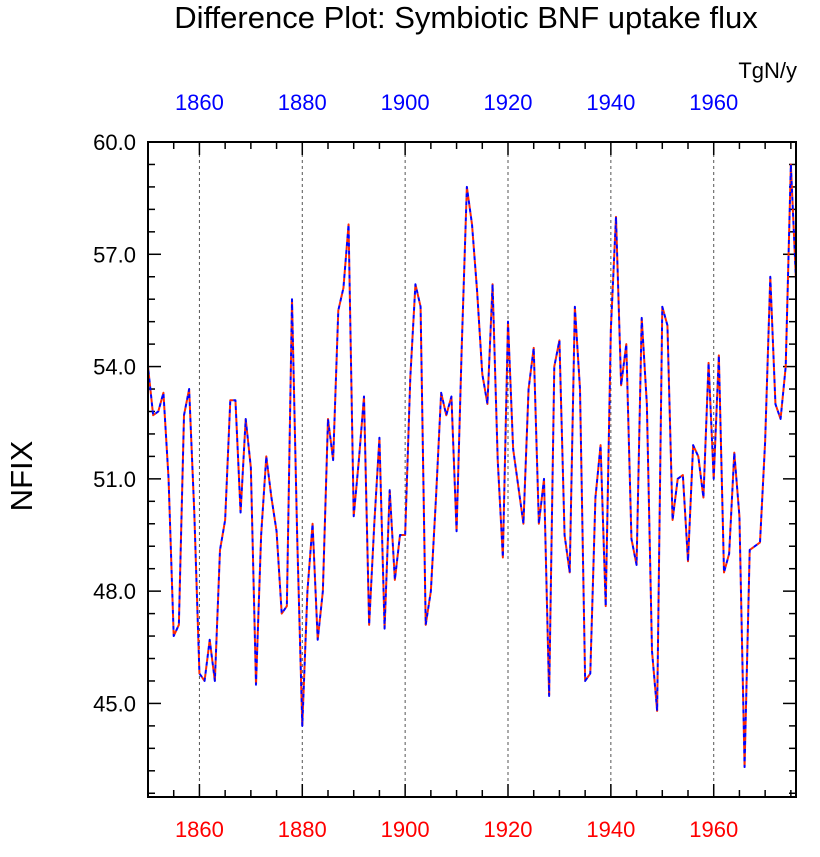  I want to click on y-tick-label: 48.0, so click(114, 591).